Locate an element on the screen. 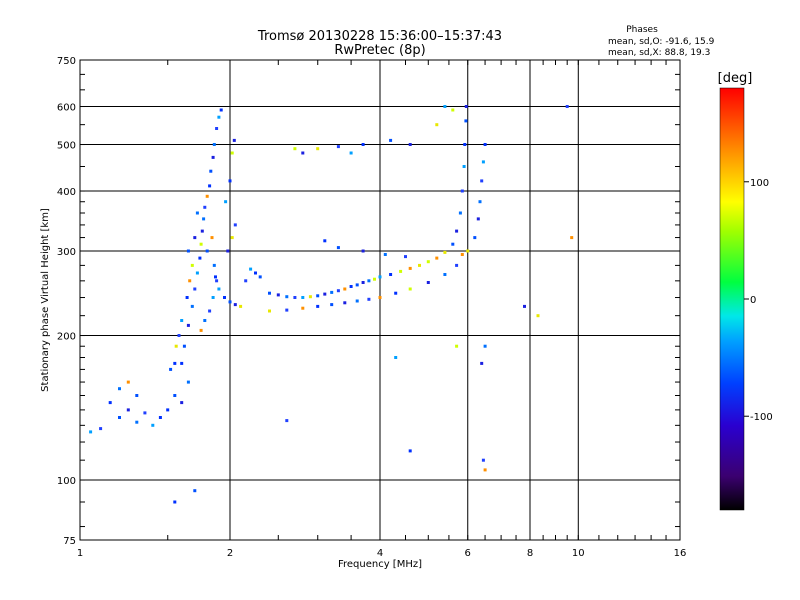 The height and width of the screenshot is (600, 800). x-tick-label: 1 is located at coordinates (80, 553).